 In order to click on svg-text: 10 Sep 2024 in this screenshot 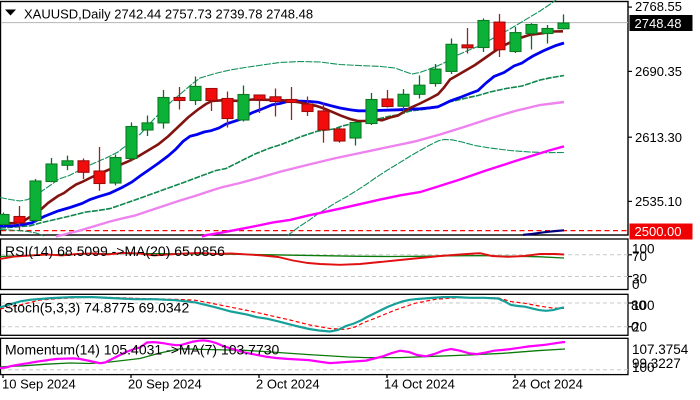, I will do `click(39, 384)`.